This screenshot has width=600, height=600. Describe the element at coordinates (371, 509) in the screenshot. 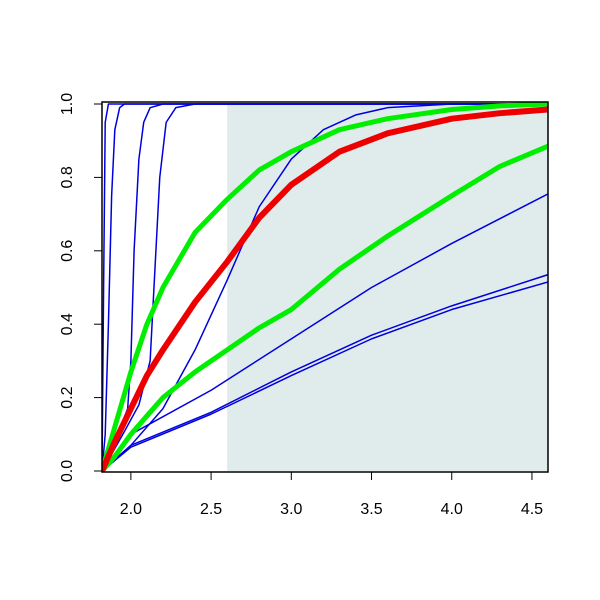

I see `x-tick-label: 3.5` at that location.